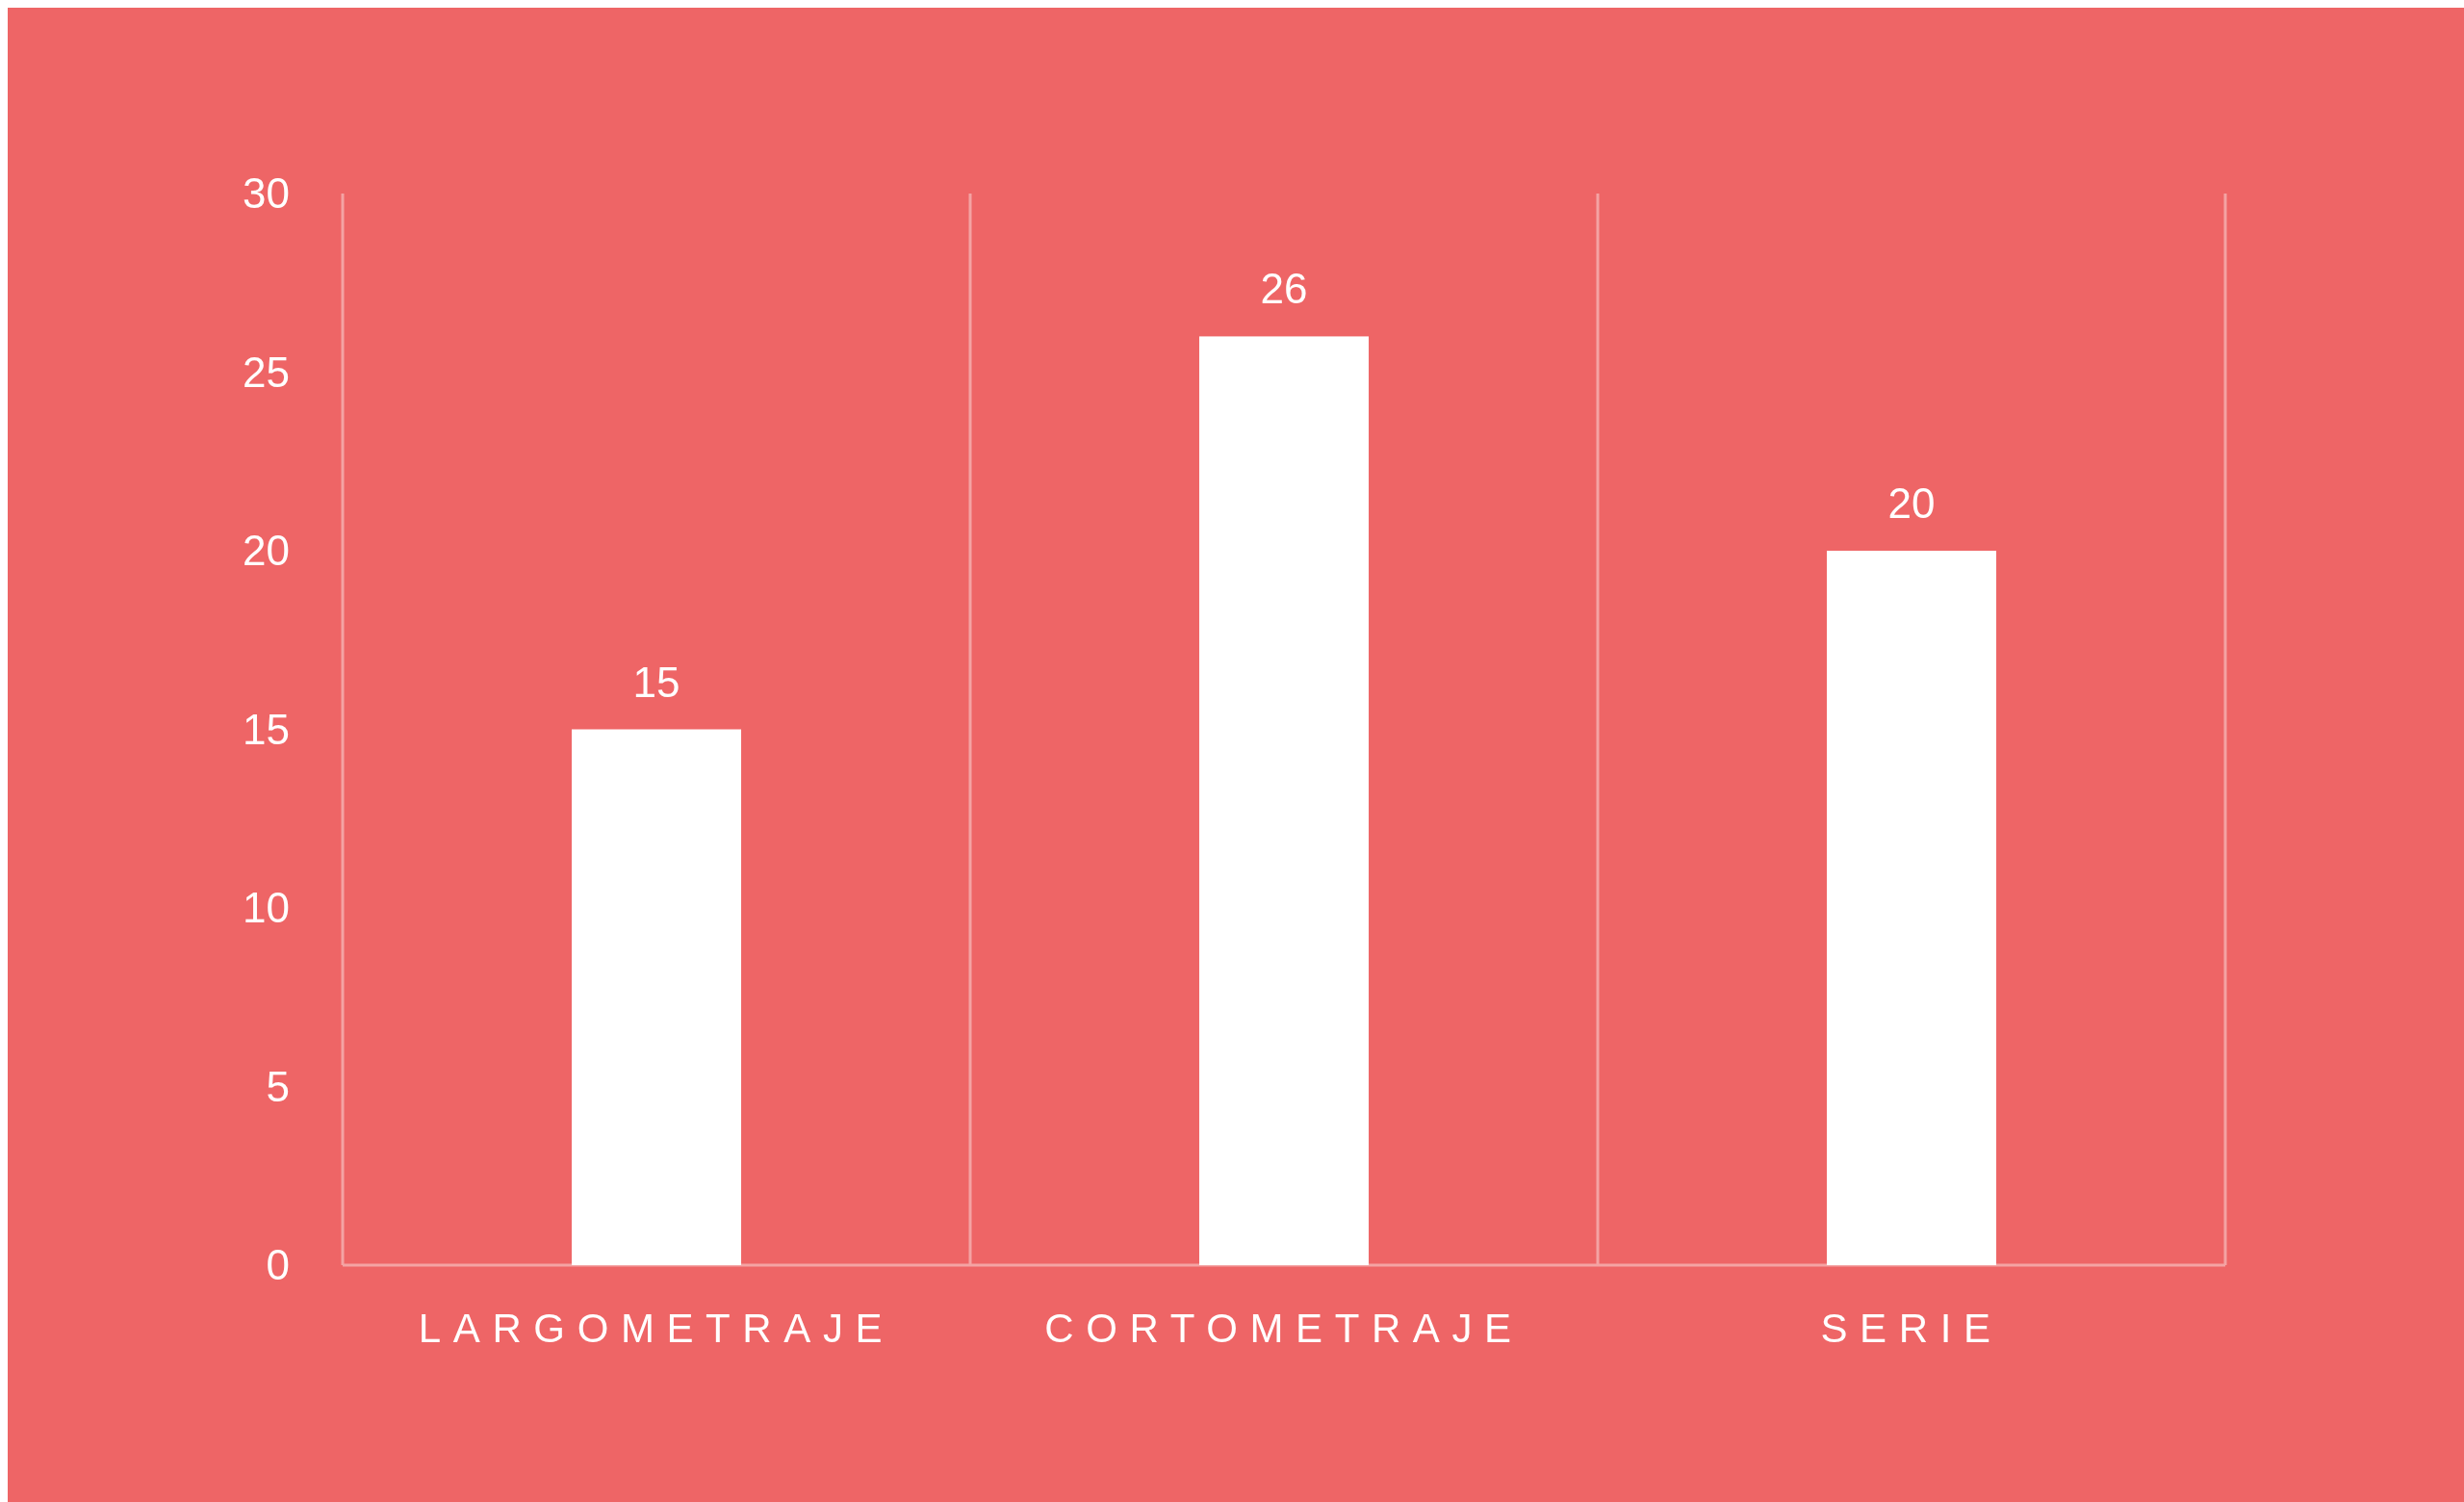  What do you see at coordinates (266, 908) in the screenshot?
I see `y-tick-label: 10` at bounding box center [266, 908].